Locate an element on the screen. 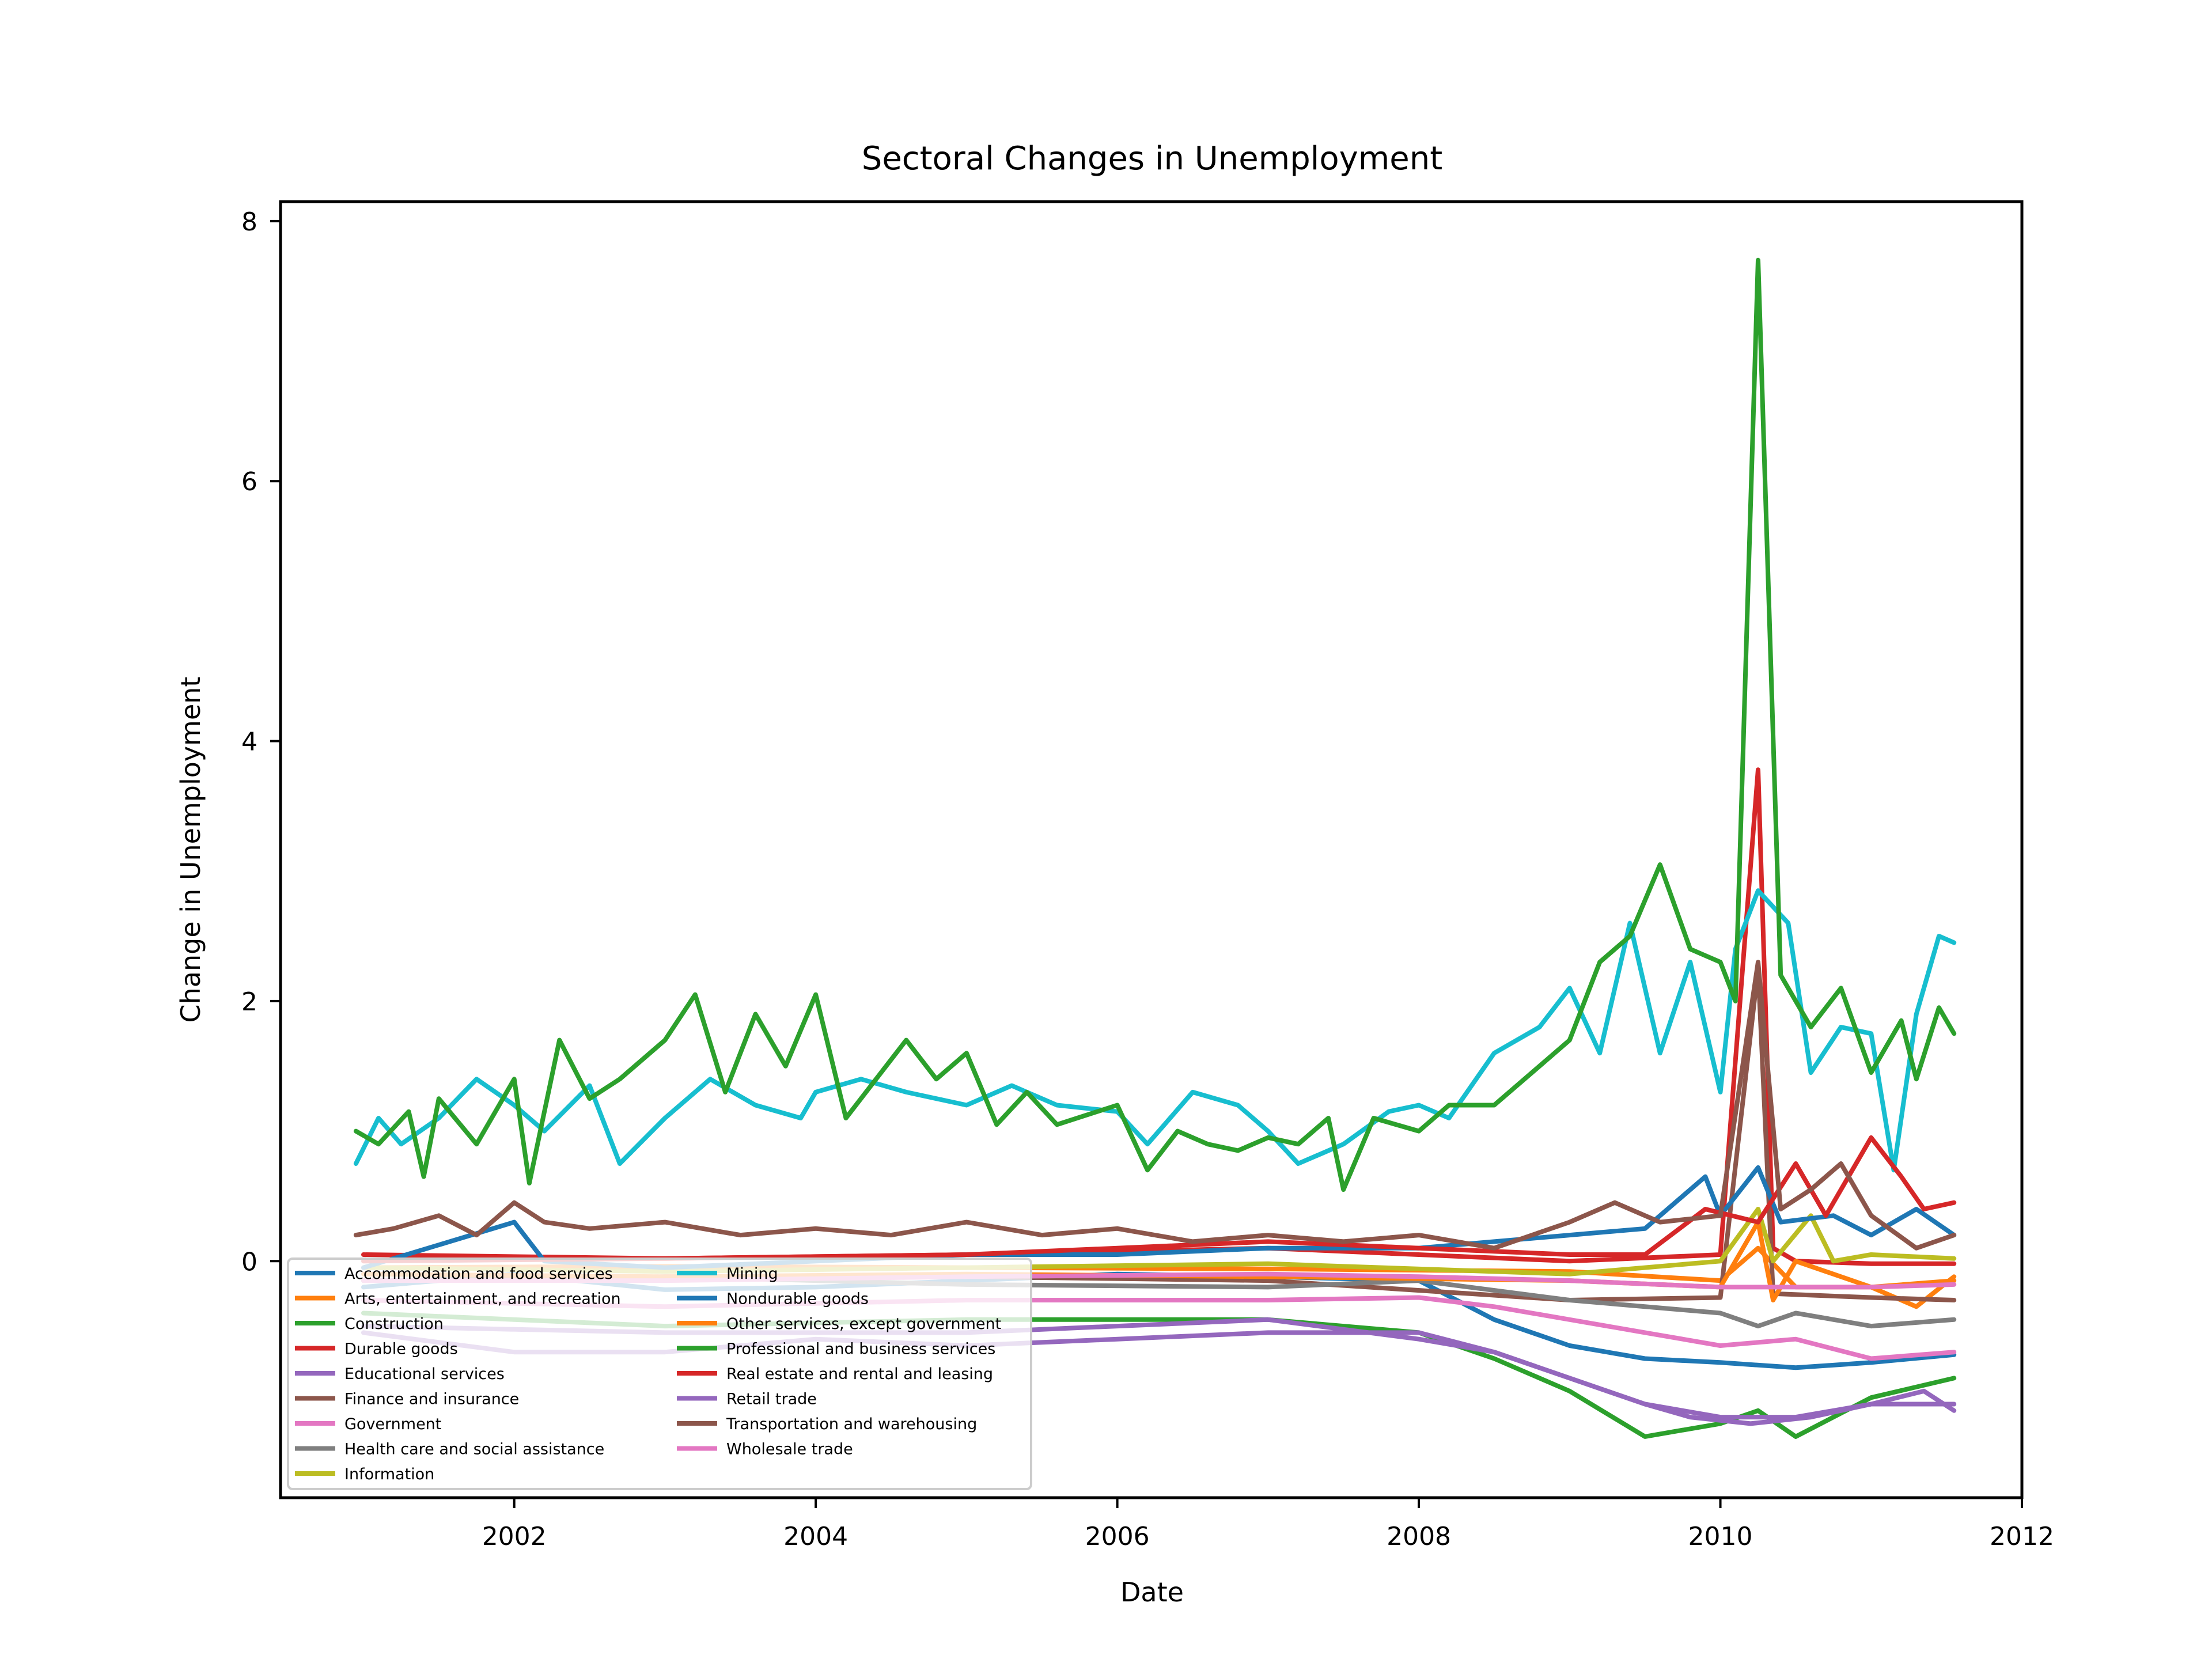  legend-label-3: Durable goods is located at coordinates (401, 1349).